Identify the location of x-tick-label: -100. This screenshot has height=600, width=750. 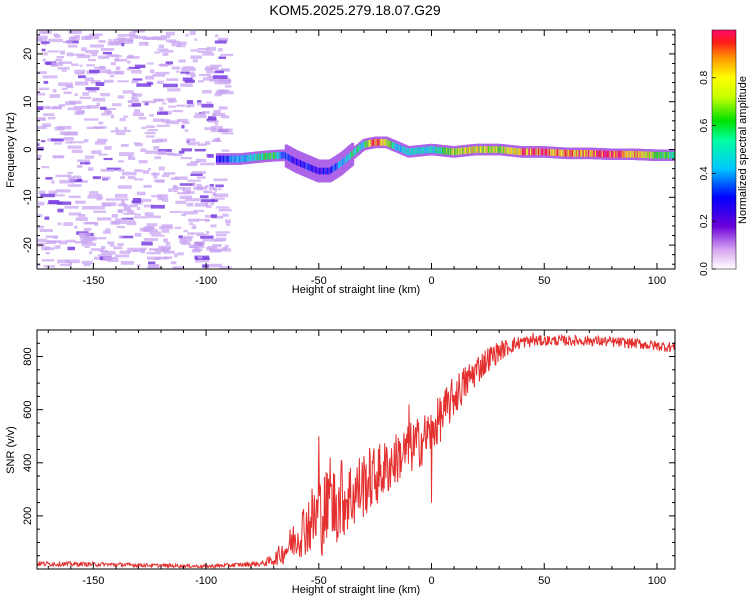
(206, 281).